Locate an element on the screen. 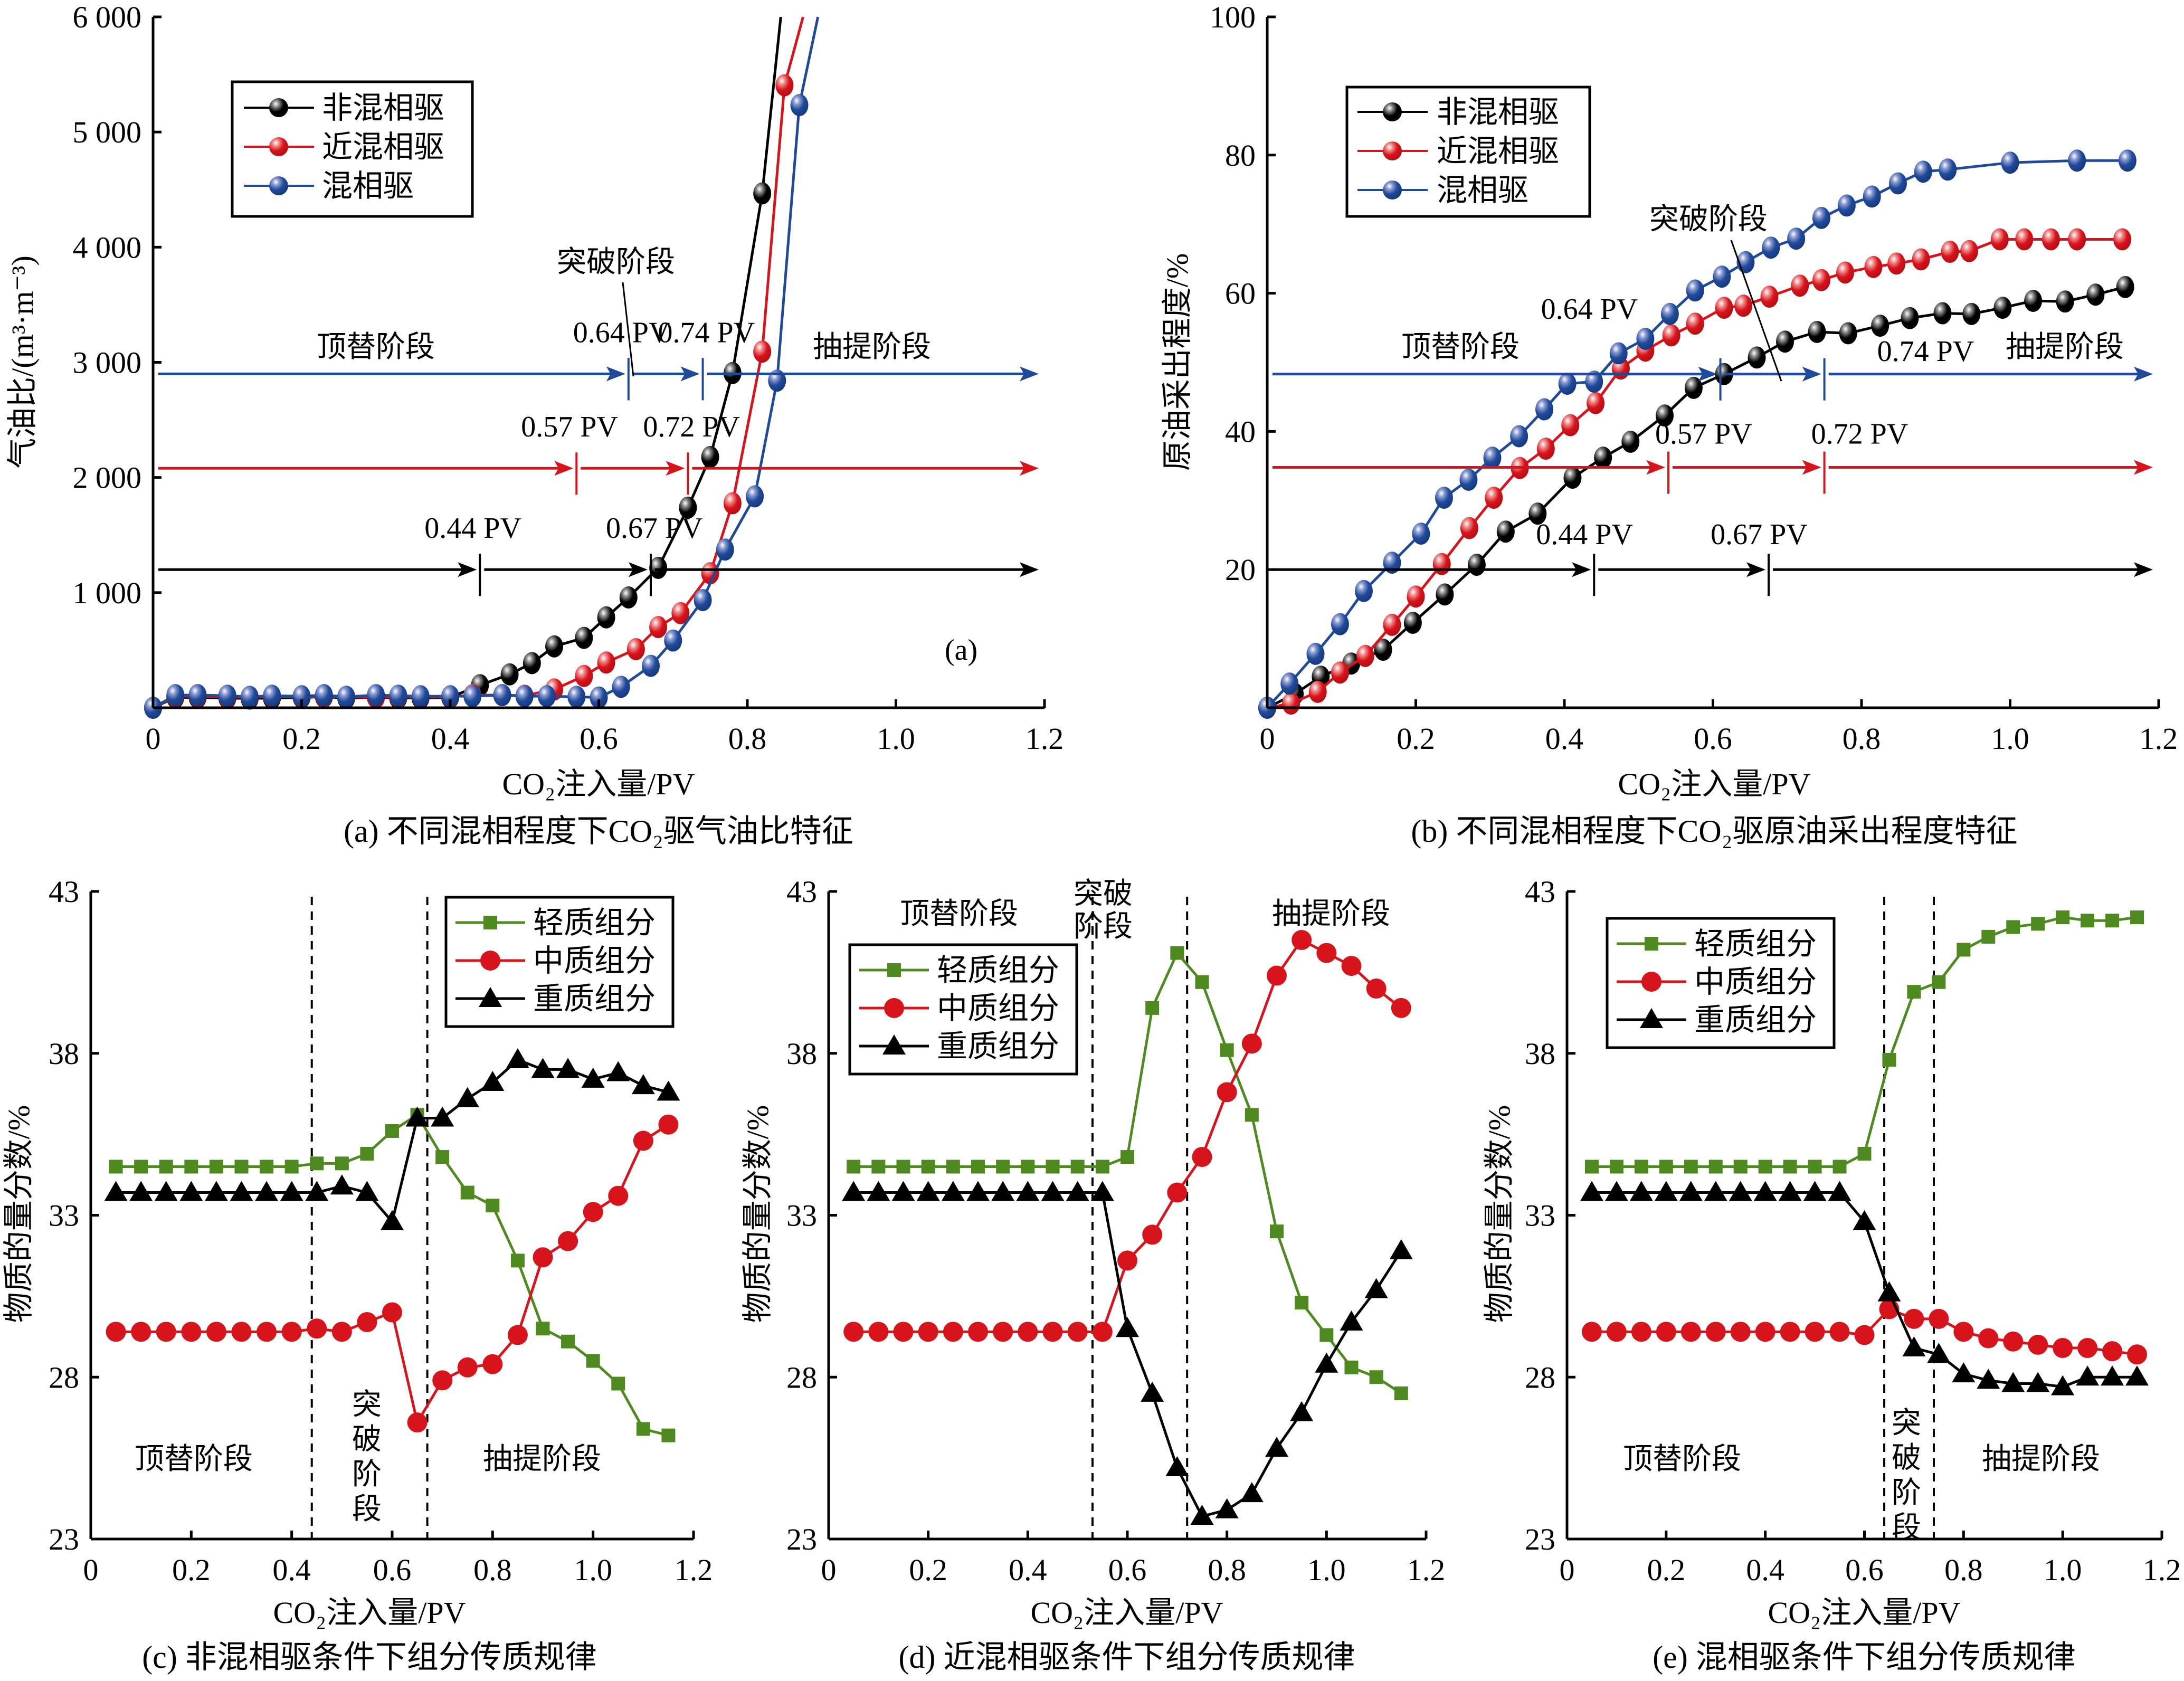 Image resolution: width=2184 pixels, height=1681 pixels. x-tick-label: 0.8 is located at coordinates (1227, 1570).